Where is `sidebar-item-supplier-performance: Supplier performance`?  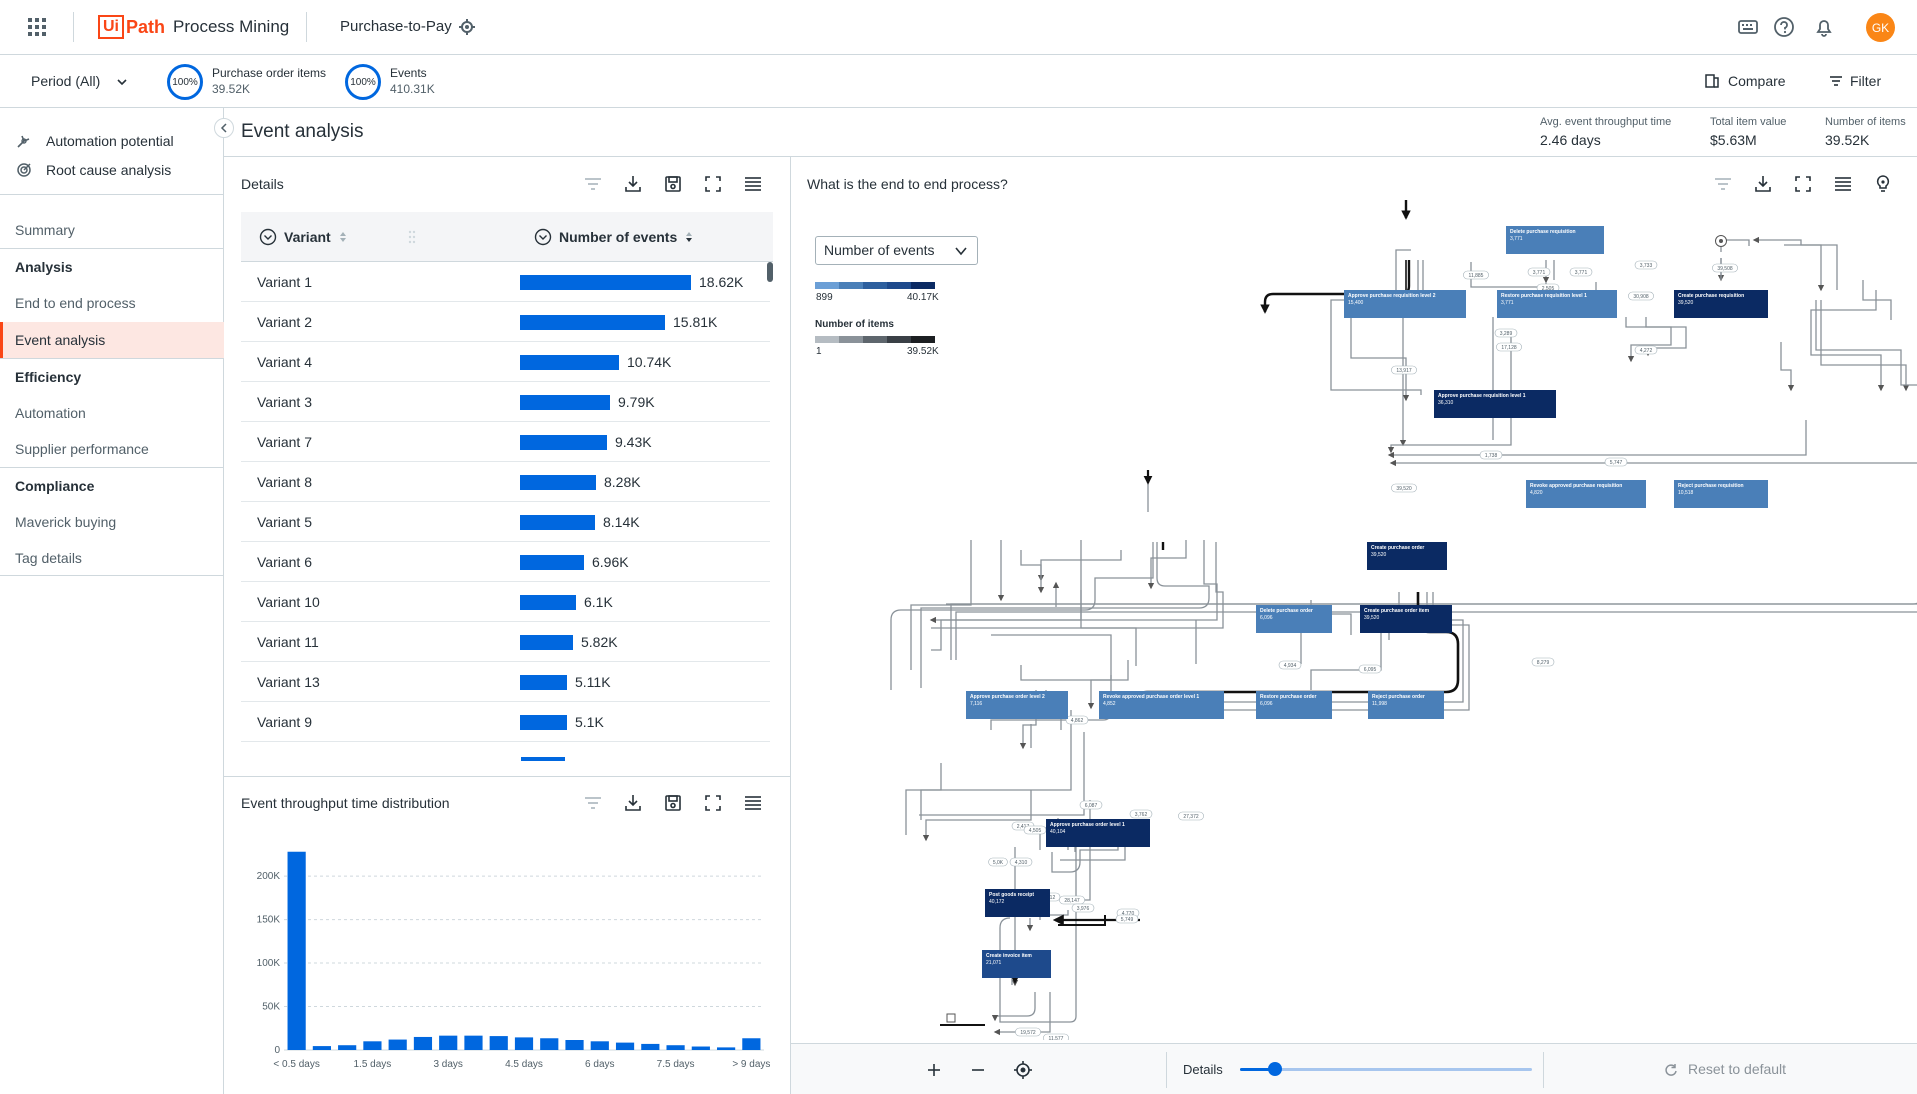 sidebar-item-supplier-performance: Supplier performance is located at coordinates (82, 449).